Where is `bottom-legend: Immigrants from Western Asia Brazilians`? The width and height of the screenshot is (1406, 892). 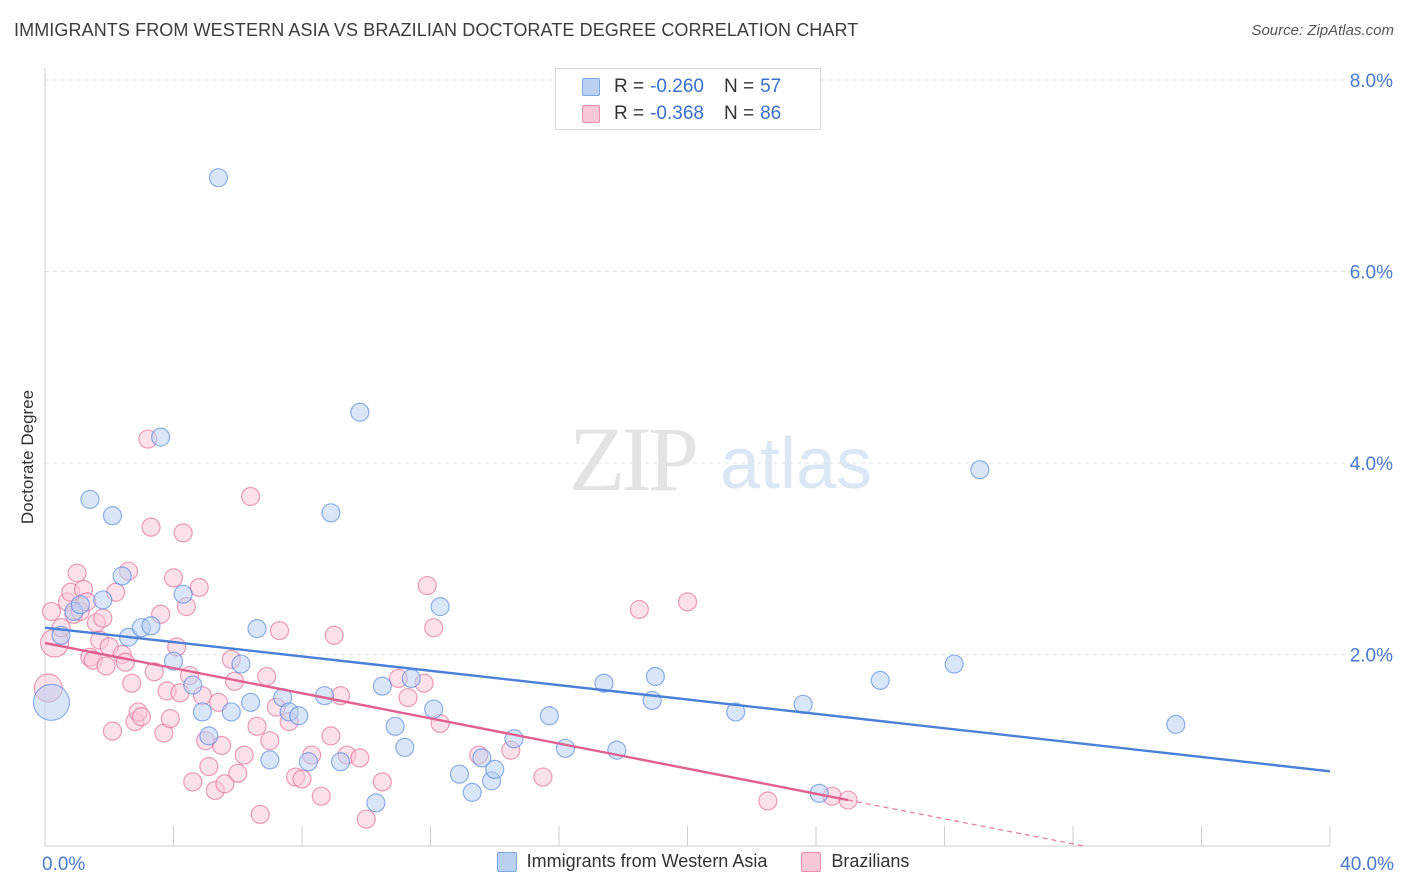
bottom-legend: Immigrants from Western Asia Brazilians is located at coordinates (703, 861).